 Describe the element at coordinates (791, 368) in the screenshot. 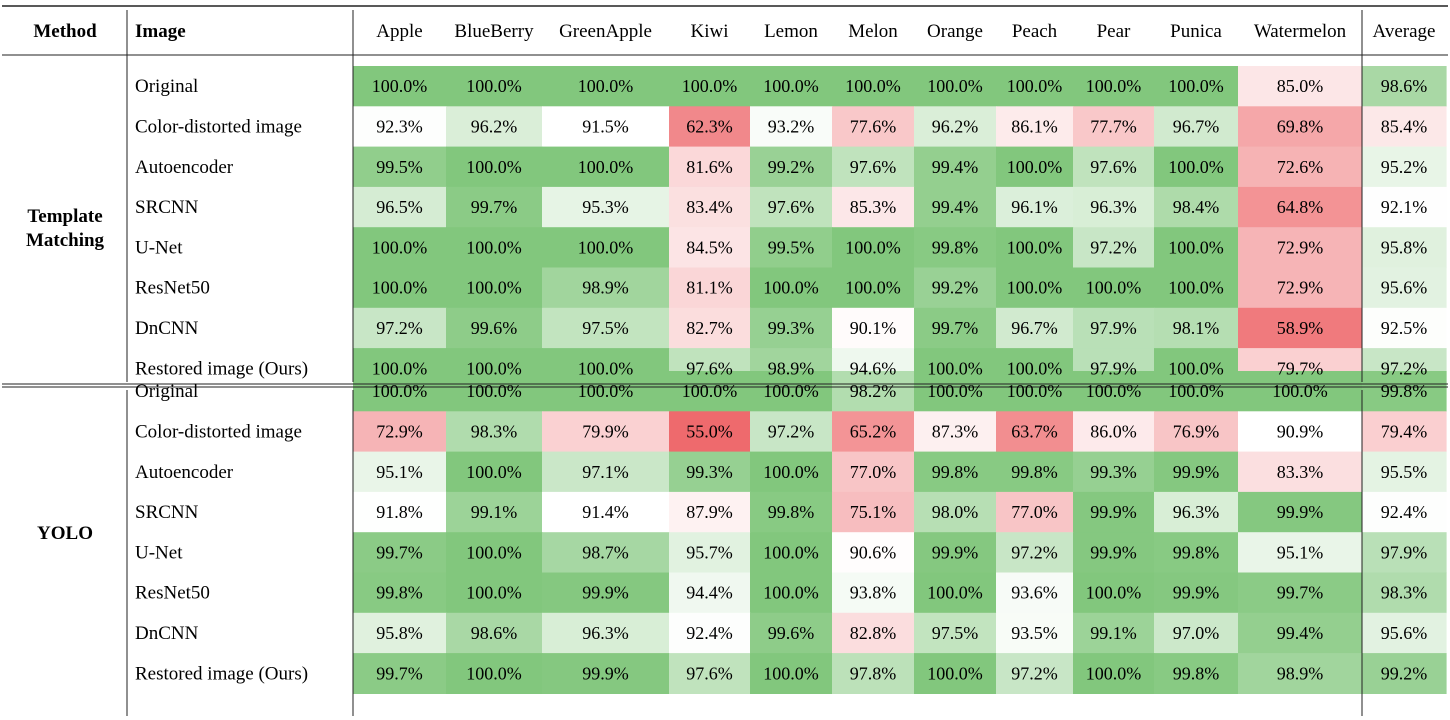

I see `cell-value: 98.9%` at that location.